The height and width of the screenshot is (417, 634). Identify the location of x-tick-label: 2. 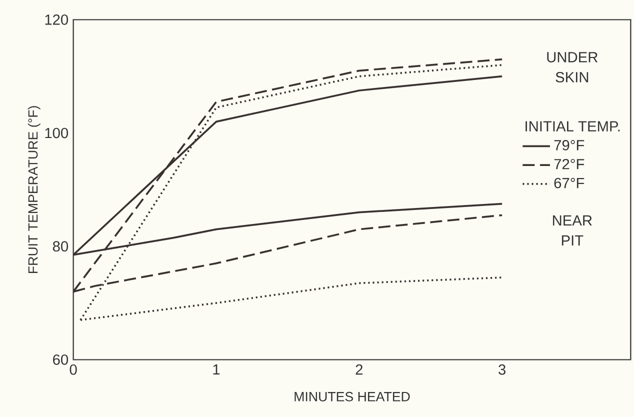
(359, 369).